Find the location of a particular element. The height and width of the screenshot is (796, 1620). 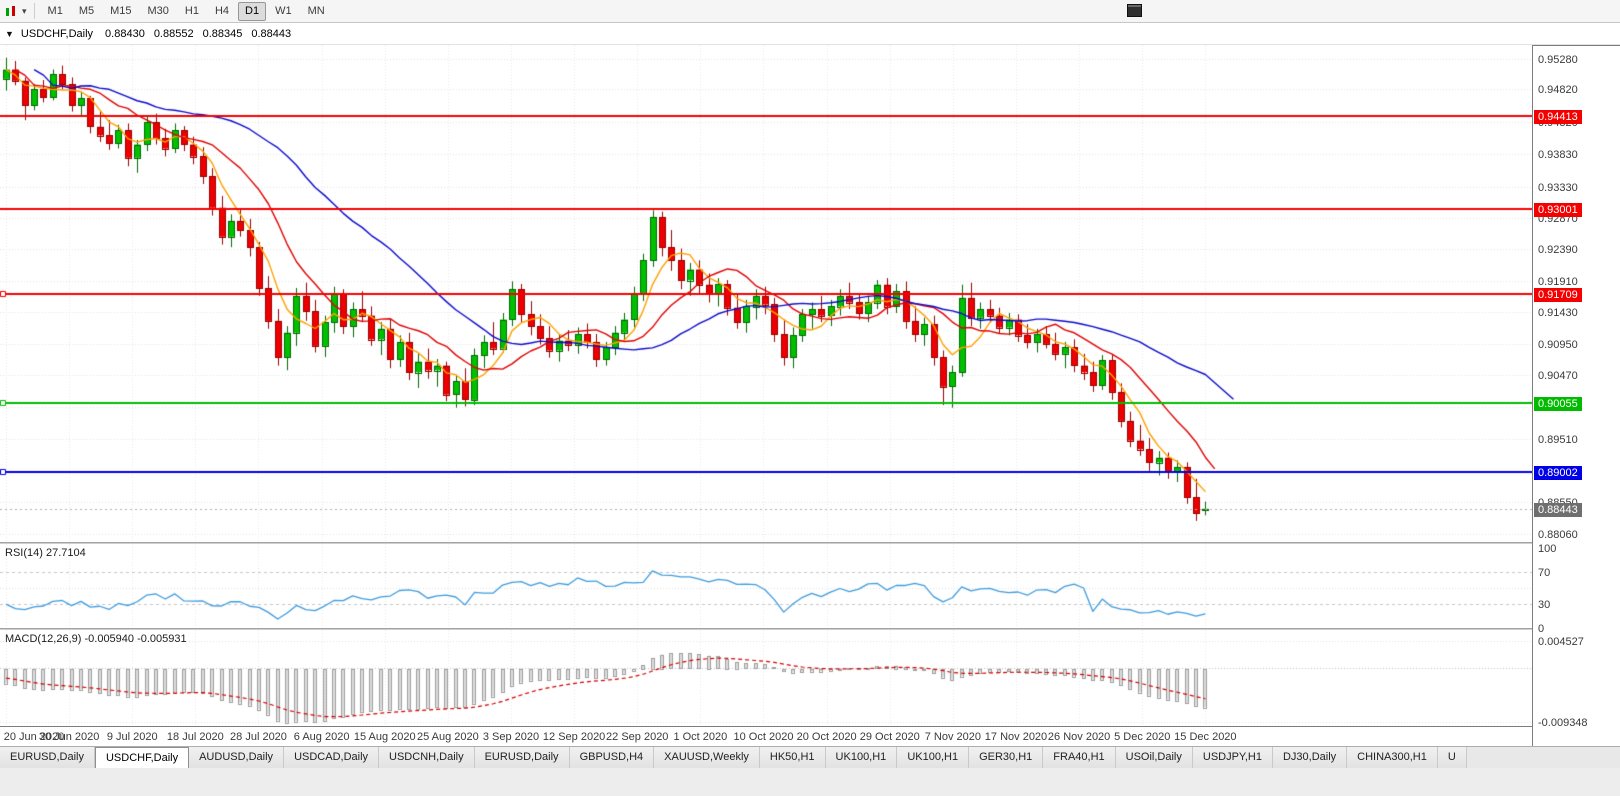

rsi-header: RSI(14) 27.7104 is located at coordinates (45, 553).